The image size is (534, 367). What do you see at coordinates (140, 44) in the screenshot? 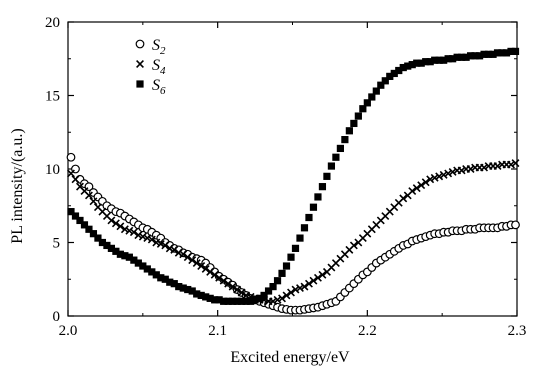
I see `legend-marker-s2` at bounding box center [140, 44].